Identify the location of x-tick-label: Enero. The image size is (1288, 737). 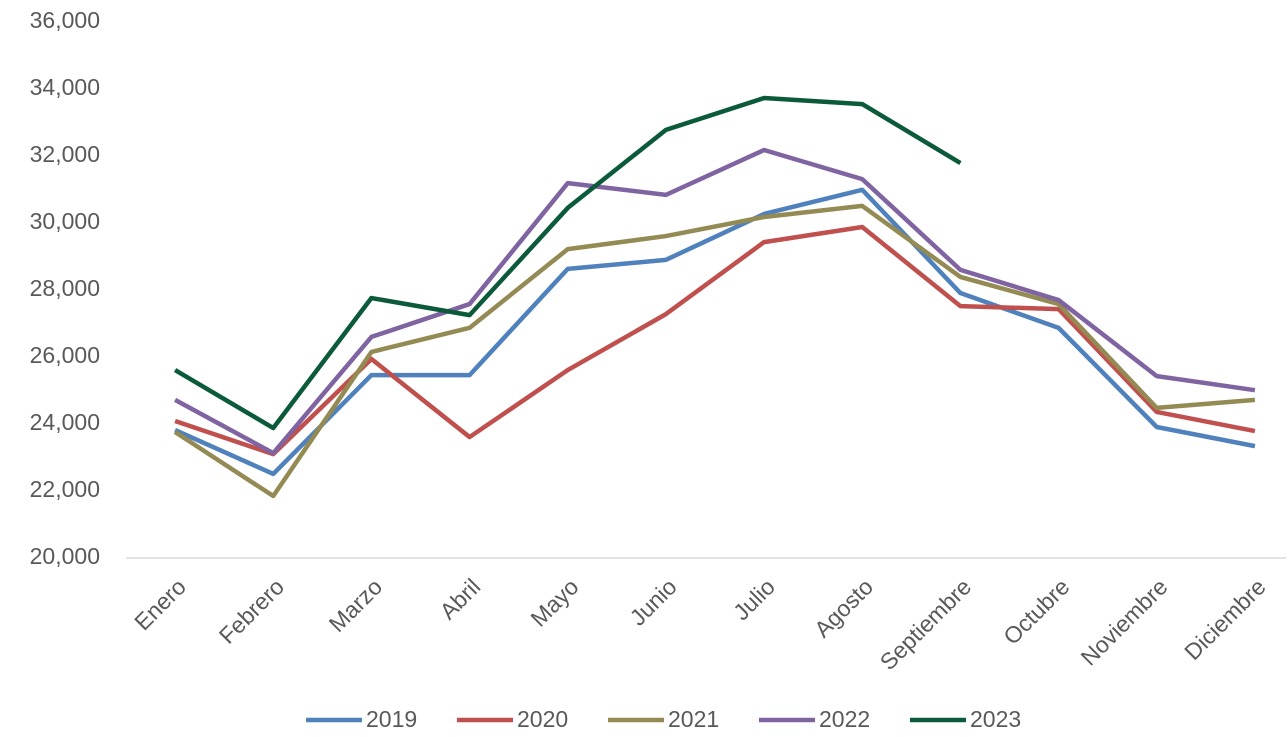
(160, 604).